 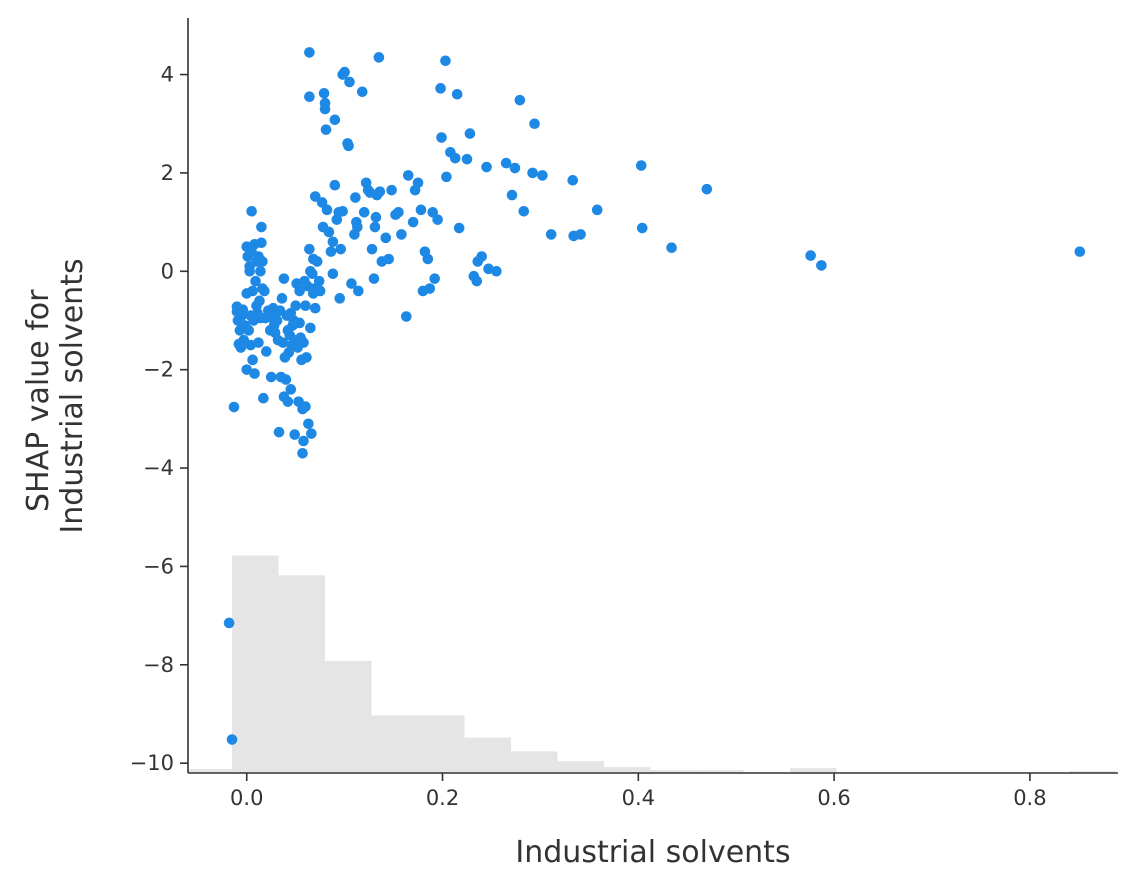 I want to click on x-tick-label: 0.0, so click(x=246, y=798).